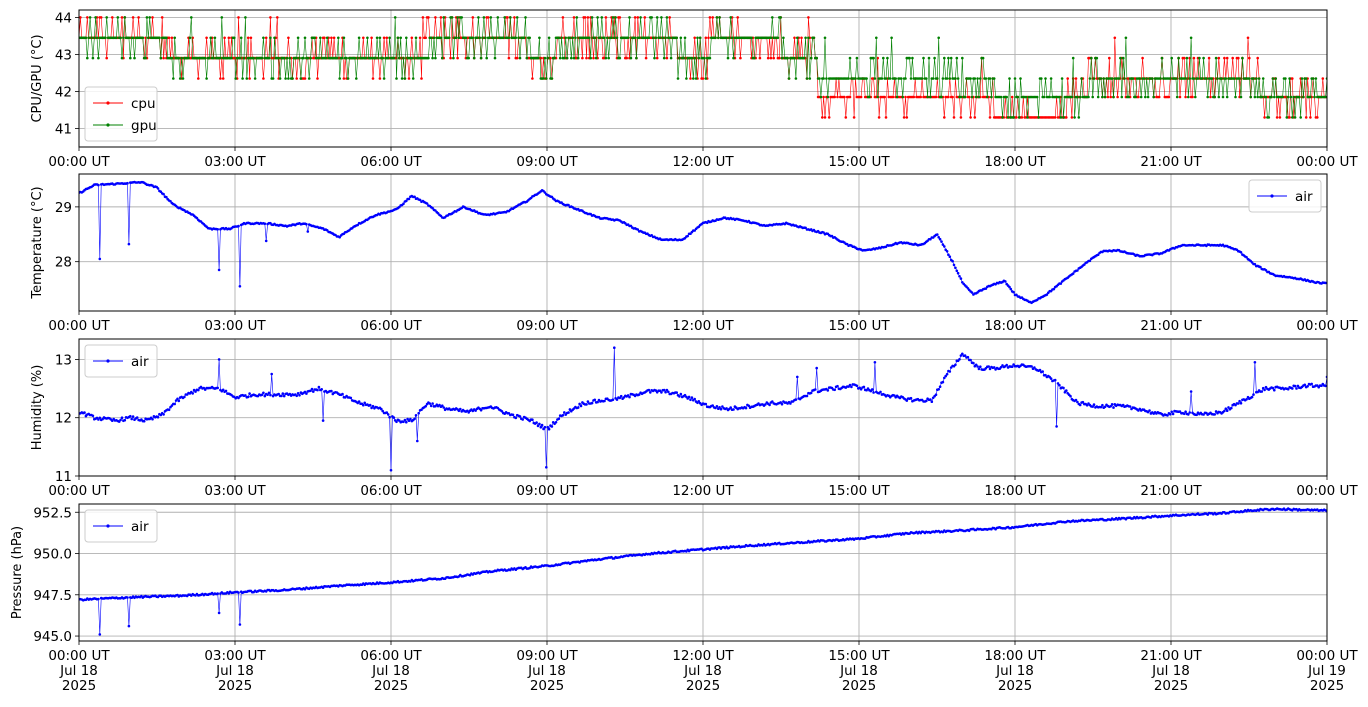  I want to click on legend-label-gpu: gpu, so click(144, 126).